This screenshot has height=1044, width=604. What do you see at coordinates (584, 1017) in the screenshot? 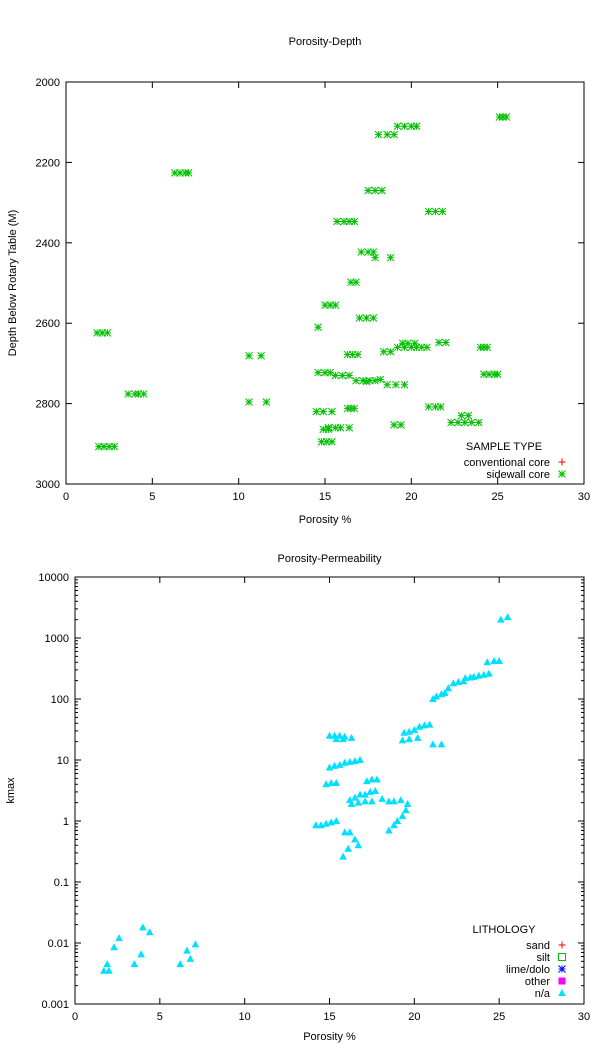
I see `x-tick-label: 30` at bounding box center [584, 1017].